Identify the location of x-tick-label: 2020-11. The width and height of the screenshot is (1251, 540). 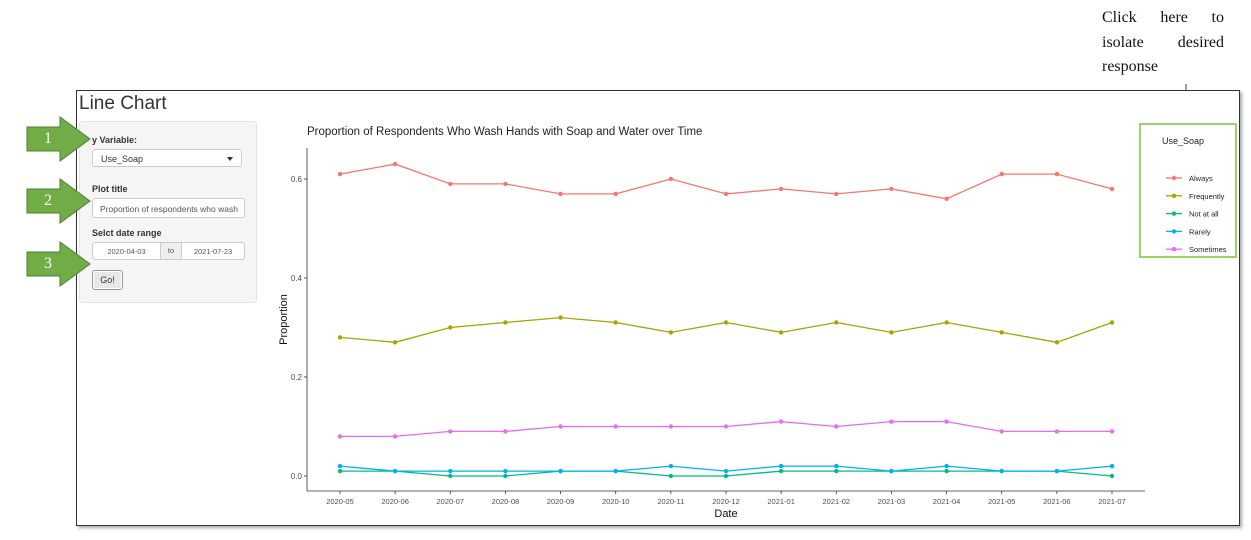
(670, 501).